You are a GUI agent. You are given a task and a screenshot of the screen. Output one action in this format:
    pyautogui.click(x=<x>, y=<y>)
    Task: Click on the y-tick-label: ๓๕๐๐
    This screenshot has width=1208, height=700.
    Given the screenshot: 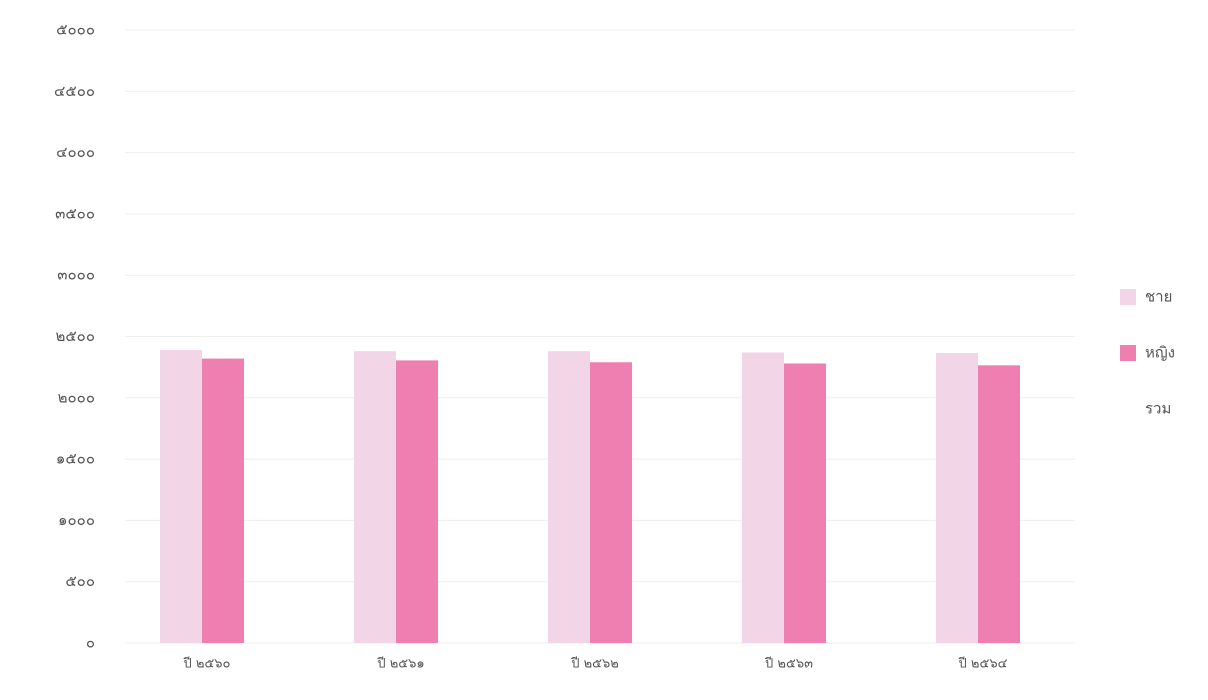 What is the action you would take?
    pyautogui.click(x=75, y=213)
    